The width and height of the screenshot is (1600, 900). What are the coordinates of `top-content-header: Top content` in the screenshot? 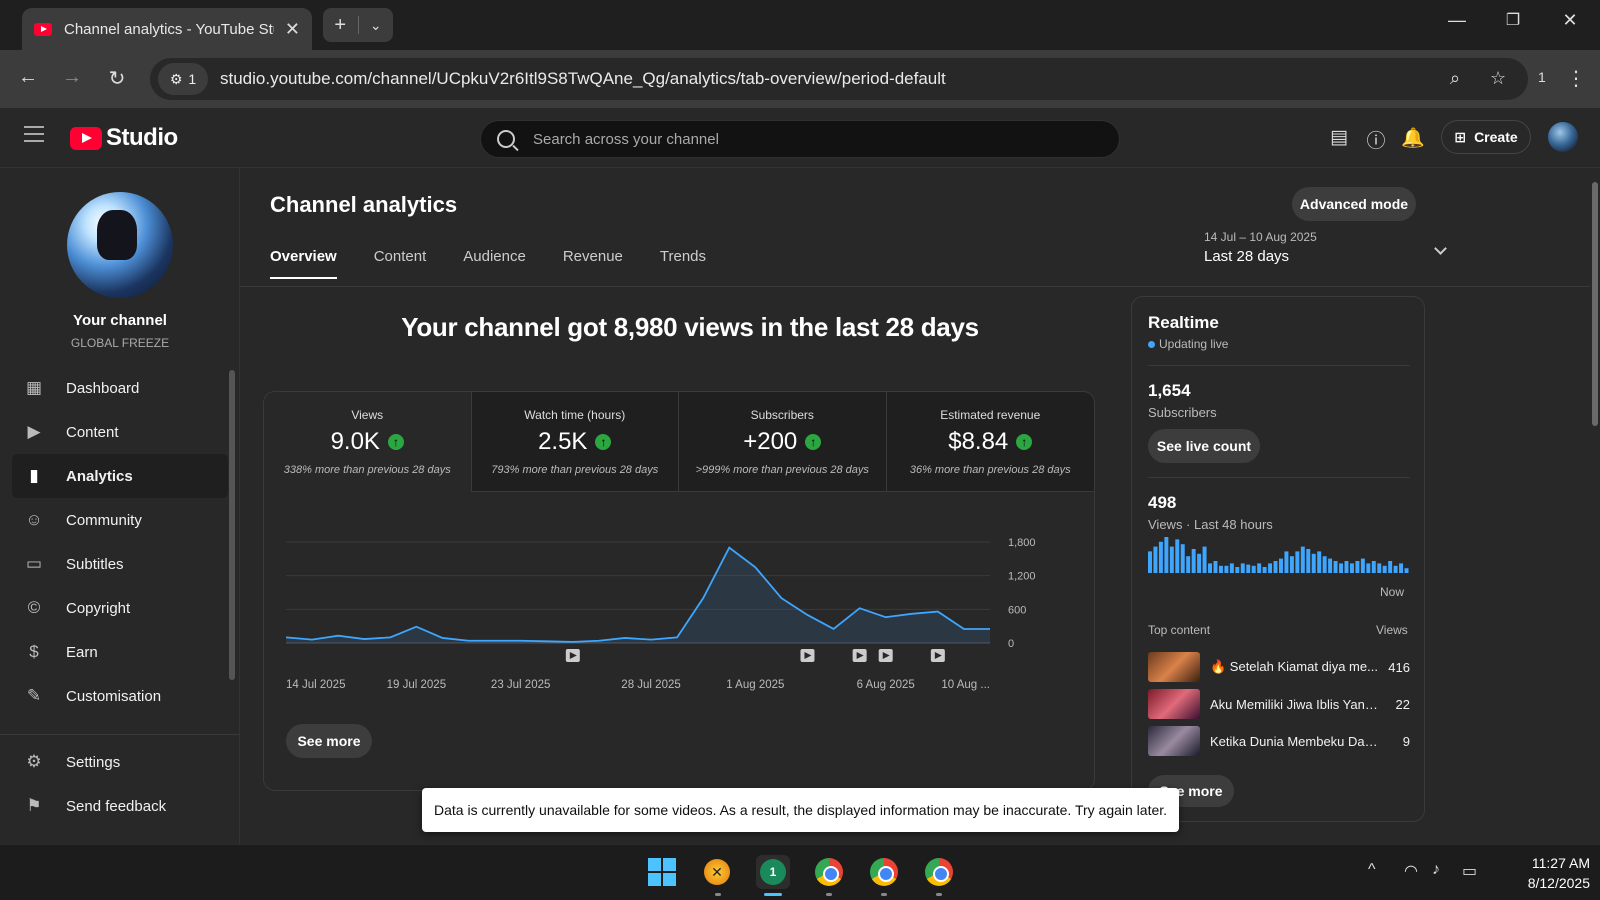 It's located at (1179, 630).